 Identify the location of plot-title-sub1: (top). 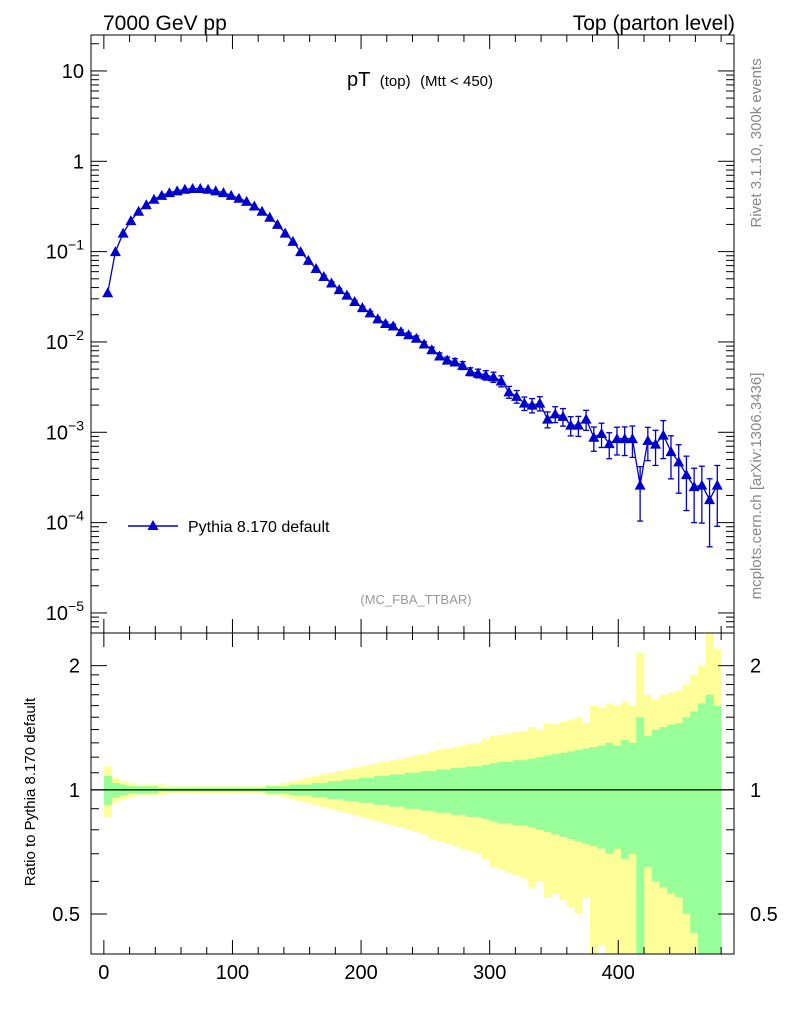
(395, 81).